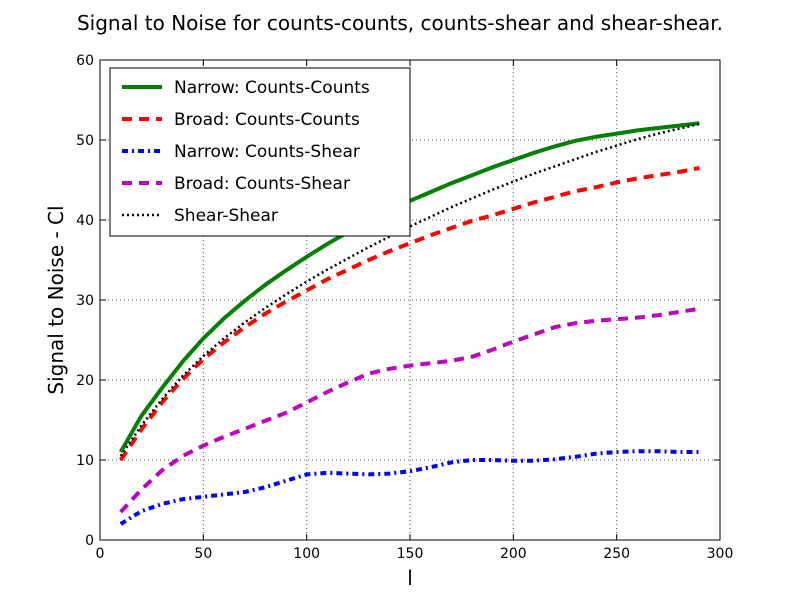 This screenshot has width=800, height=600. Describe the element at coordinates (410, 578) in the screenshot. I see `x-axis-title: l` at that location.